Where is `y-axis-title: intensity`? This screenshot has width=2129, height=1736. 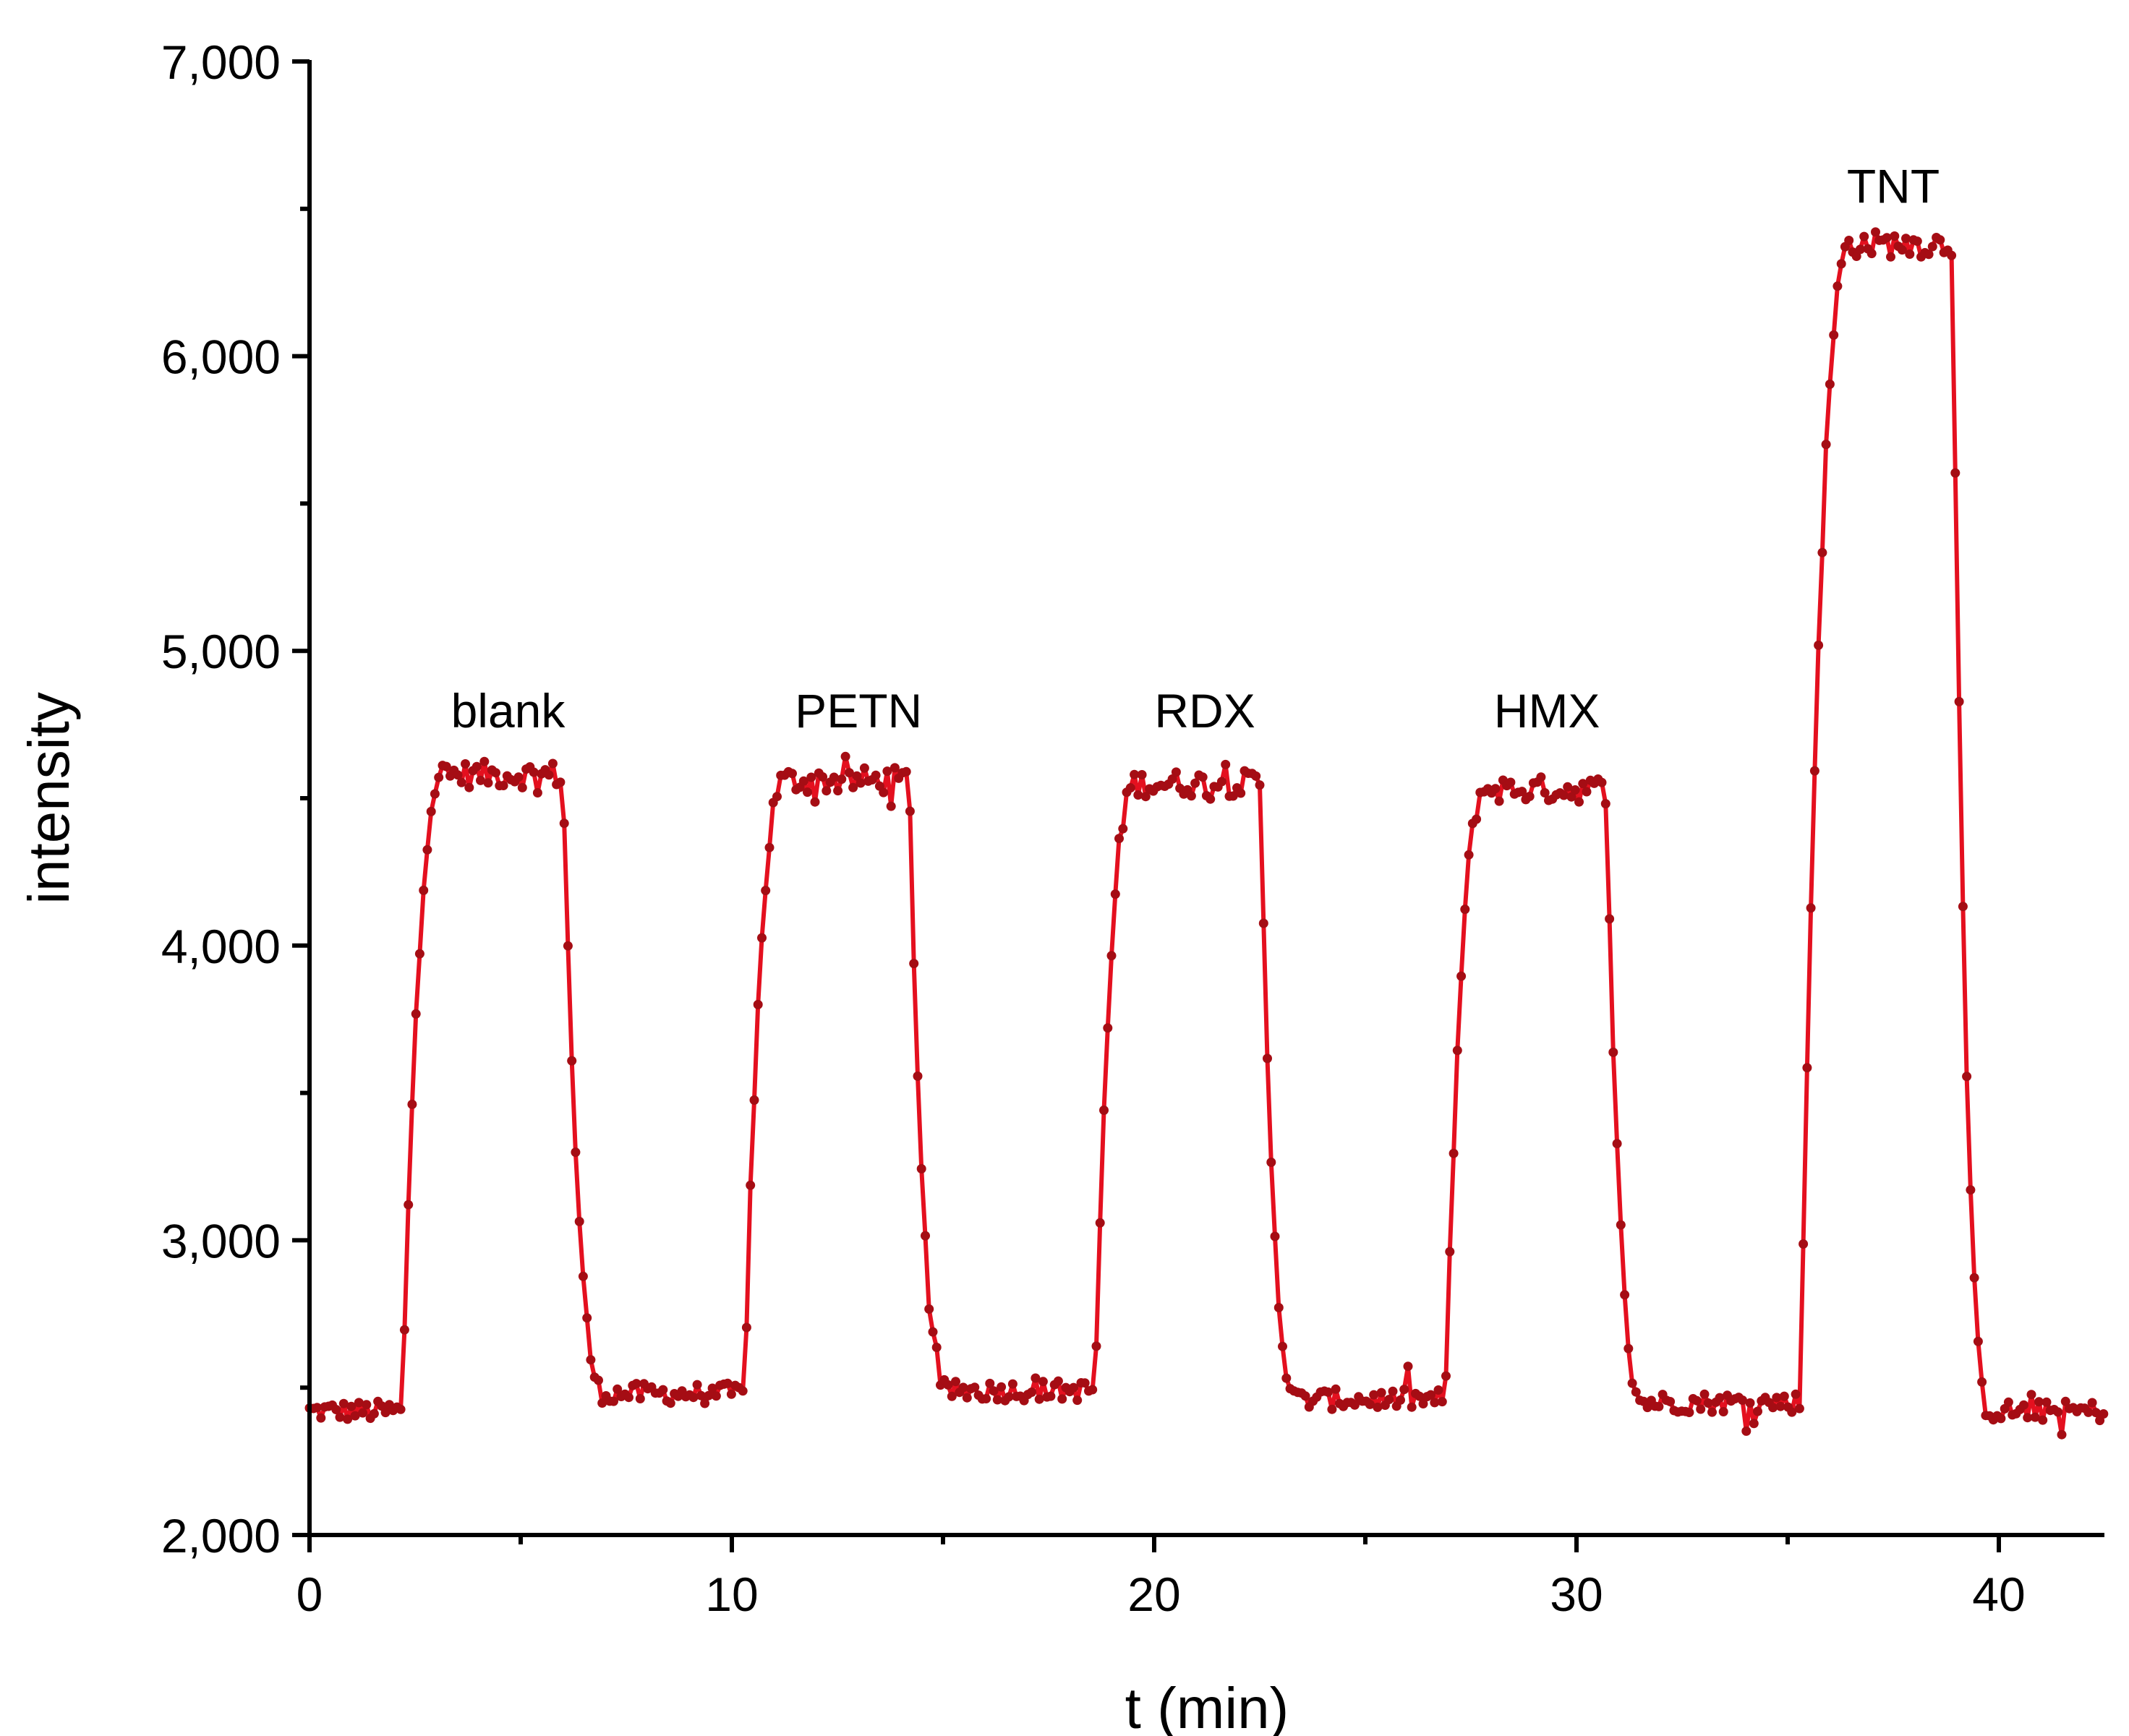
y-axis-title: intensity is located at coordinates (49, 798).